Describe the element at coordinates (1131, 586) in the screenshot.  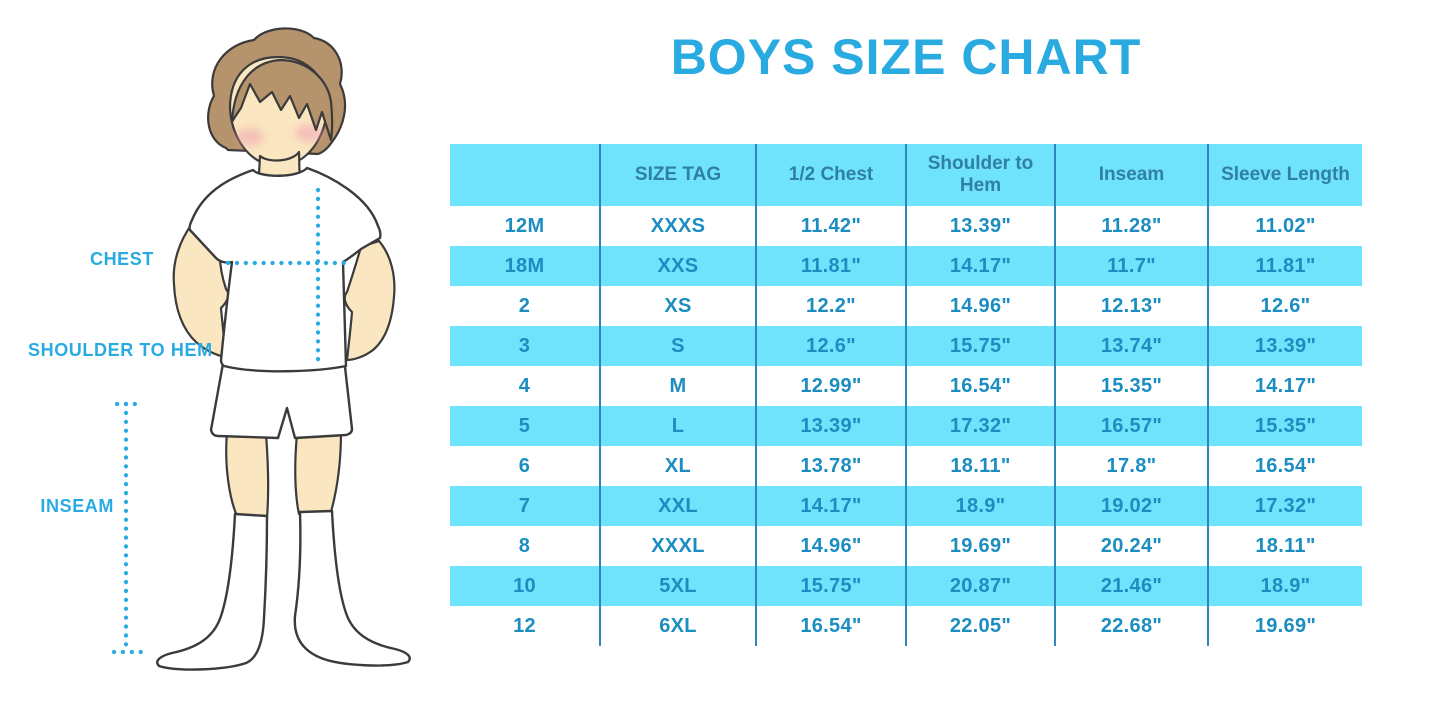
I see `measurement-cell: 21.46"` at that location.